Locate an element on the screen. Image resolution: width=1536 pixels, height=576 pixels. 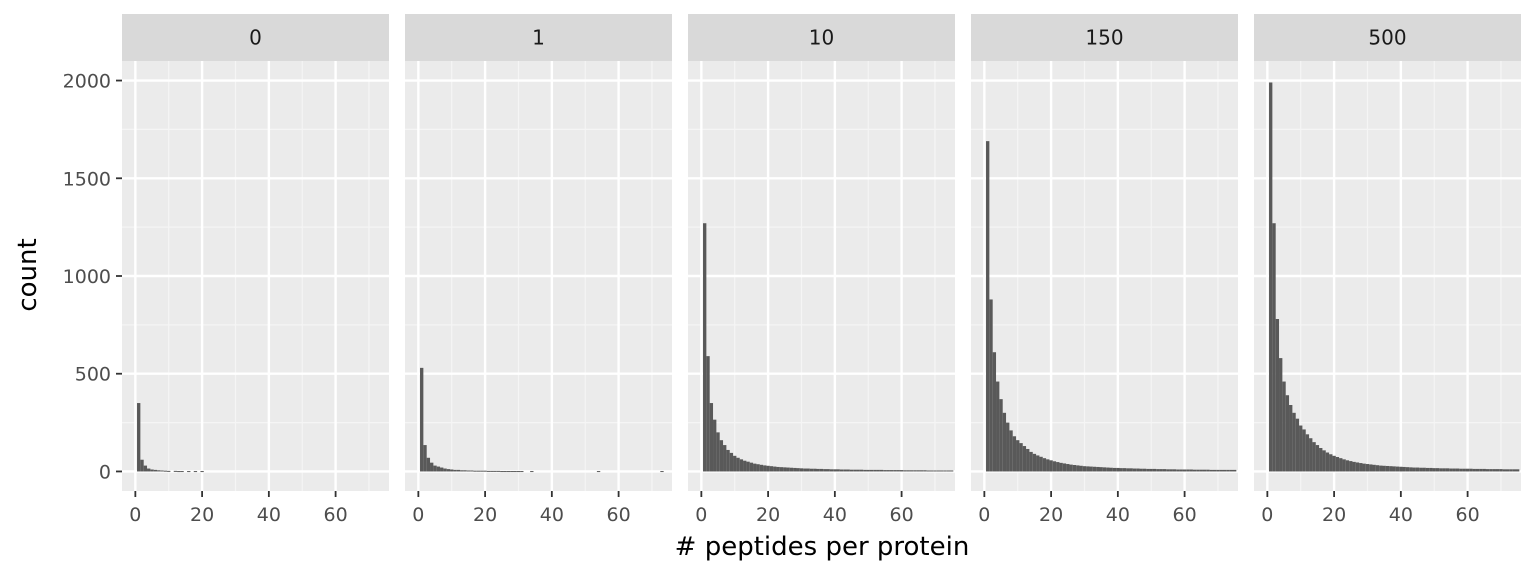
facet-strip-label: 500 is located at coordinates (1387, 38).